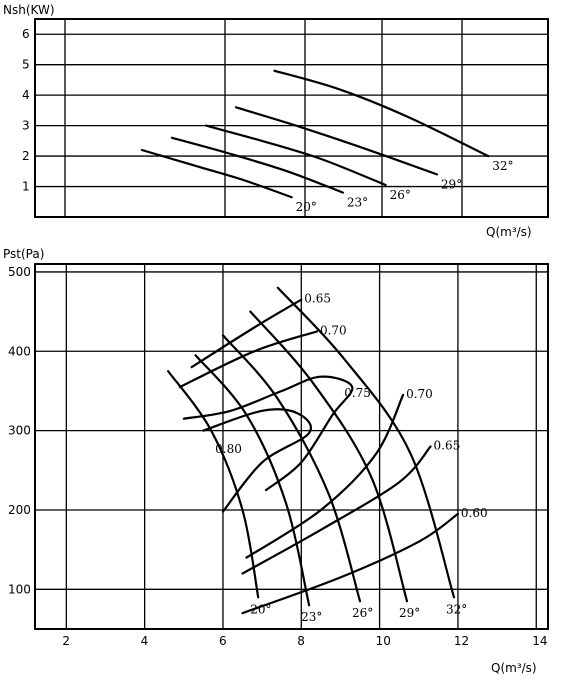 Image resolution: width=579 pixels, height=685 pixels. I want to click on power-curve-label: 29°, so click(451, 184).